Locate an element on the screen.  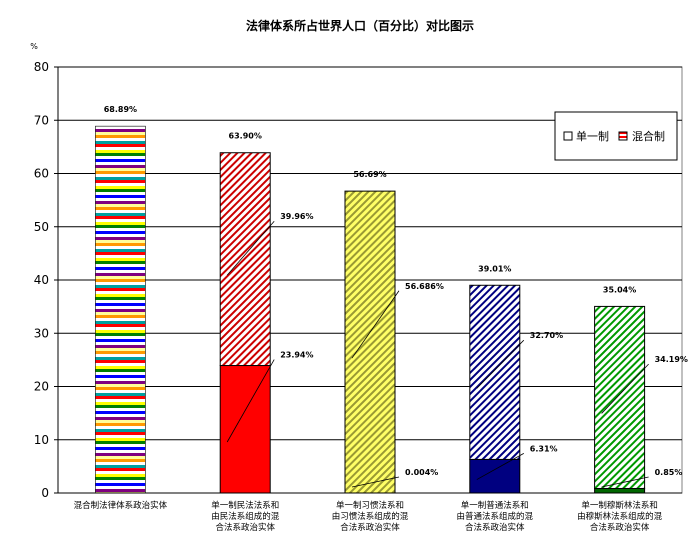
category-label: 单一制穆斯林法系和 is located at coordinates (619, 505).